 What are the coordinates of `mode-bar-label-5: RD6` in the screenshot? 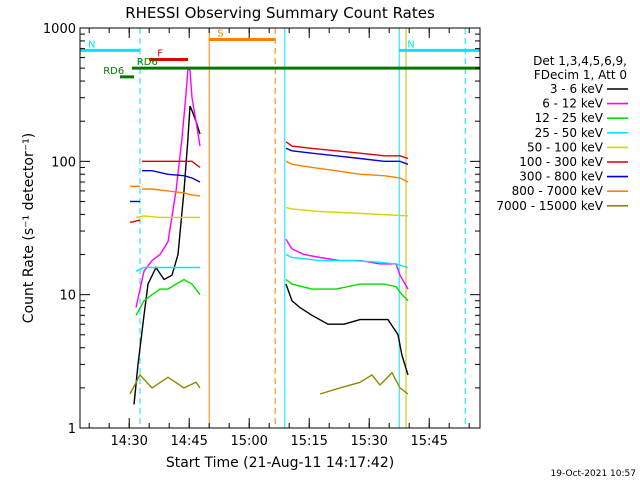 It's located at (113, 71).